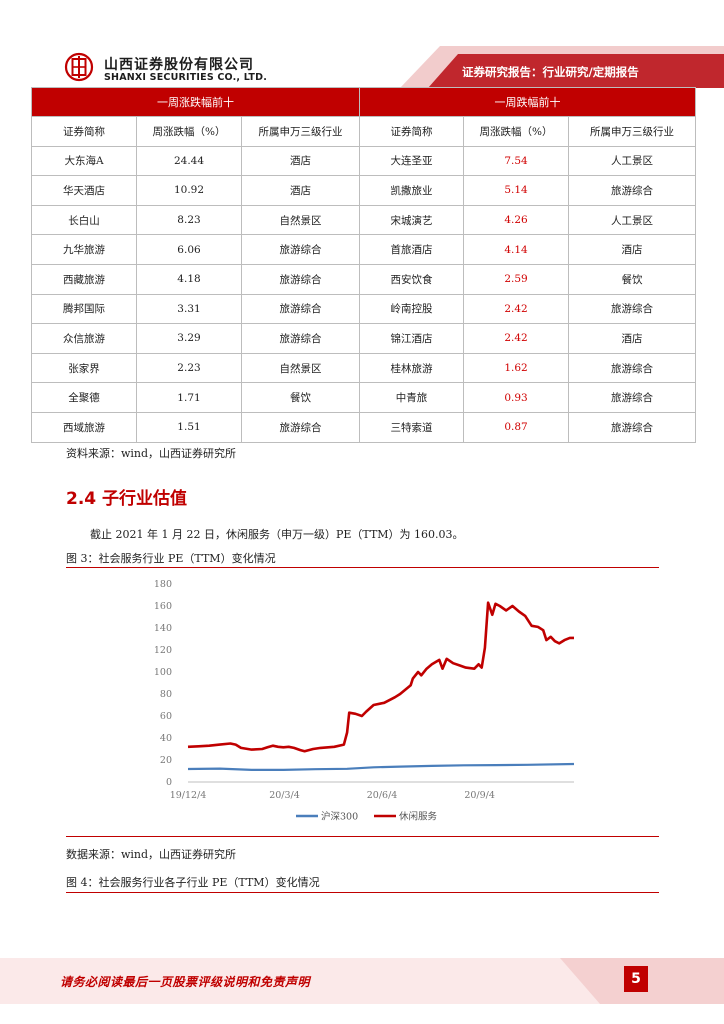 This screenshot has width=724, height=1024. I want to click on figure-3-caption: 图 3：社会服务行业 PE（TTM）变化情况, so click(171, 558).